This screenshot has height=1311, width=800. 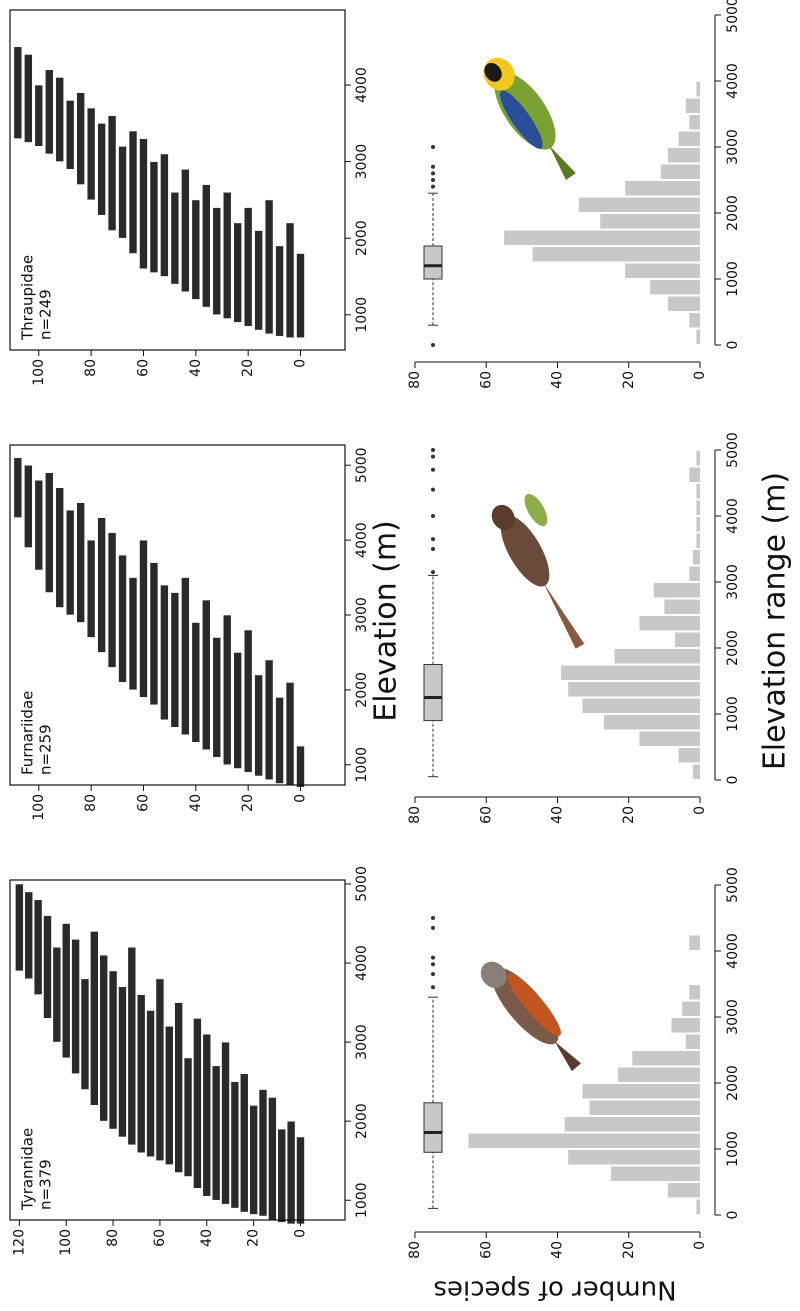 I want to click on x-tick-label: 0, so click(x=733, y=345).